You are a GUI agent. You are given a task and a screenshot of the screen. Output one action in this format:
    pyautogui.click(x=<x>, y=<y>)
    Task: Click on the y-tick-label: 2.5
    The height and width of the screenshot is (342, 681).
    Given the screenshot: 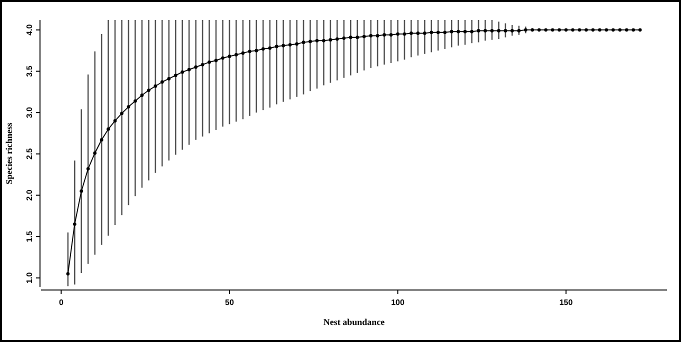 What is the action you would take?
    pyautogui.click(x=29, y=154)
    